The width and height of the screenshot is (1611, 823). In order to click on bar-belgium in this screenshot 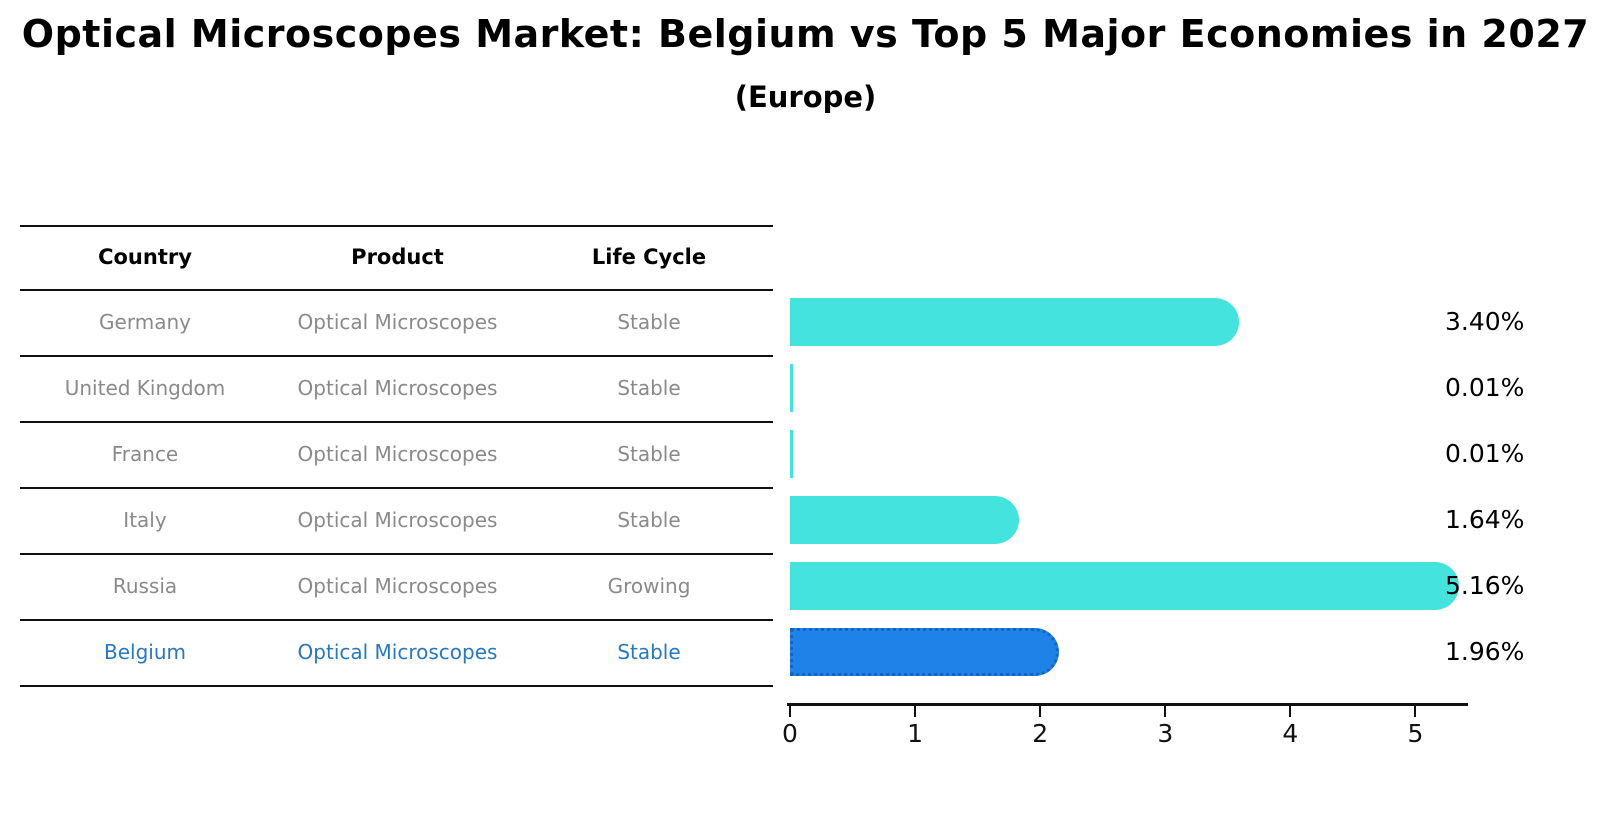, I will do `click(925, 652)`.